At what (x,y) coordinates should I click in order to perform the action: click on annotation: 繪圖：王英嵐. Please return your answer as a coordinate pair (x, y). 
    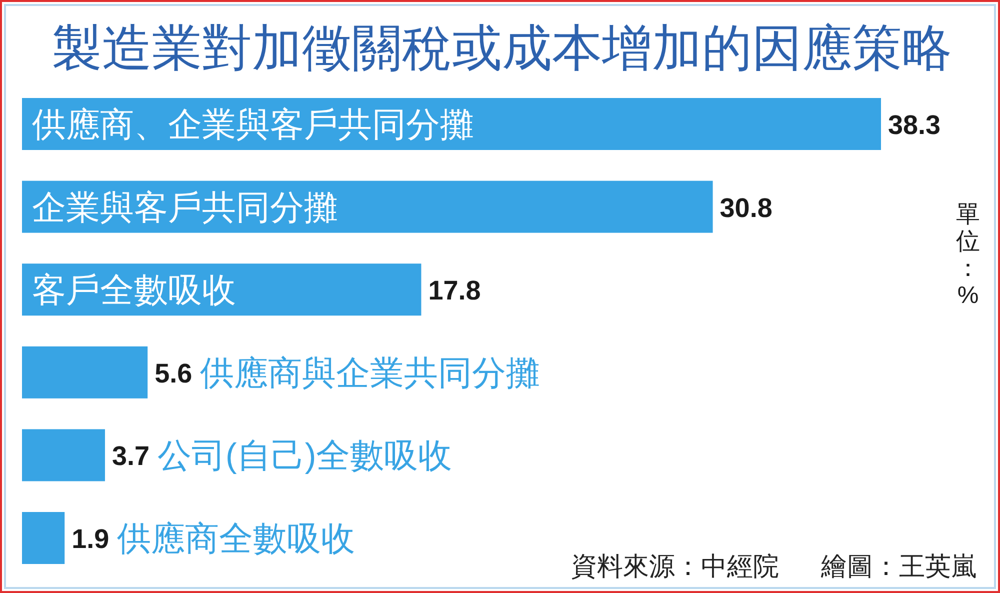
    Looking at the image, I should click on (899, 566).